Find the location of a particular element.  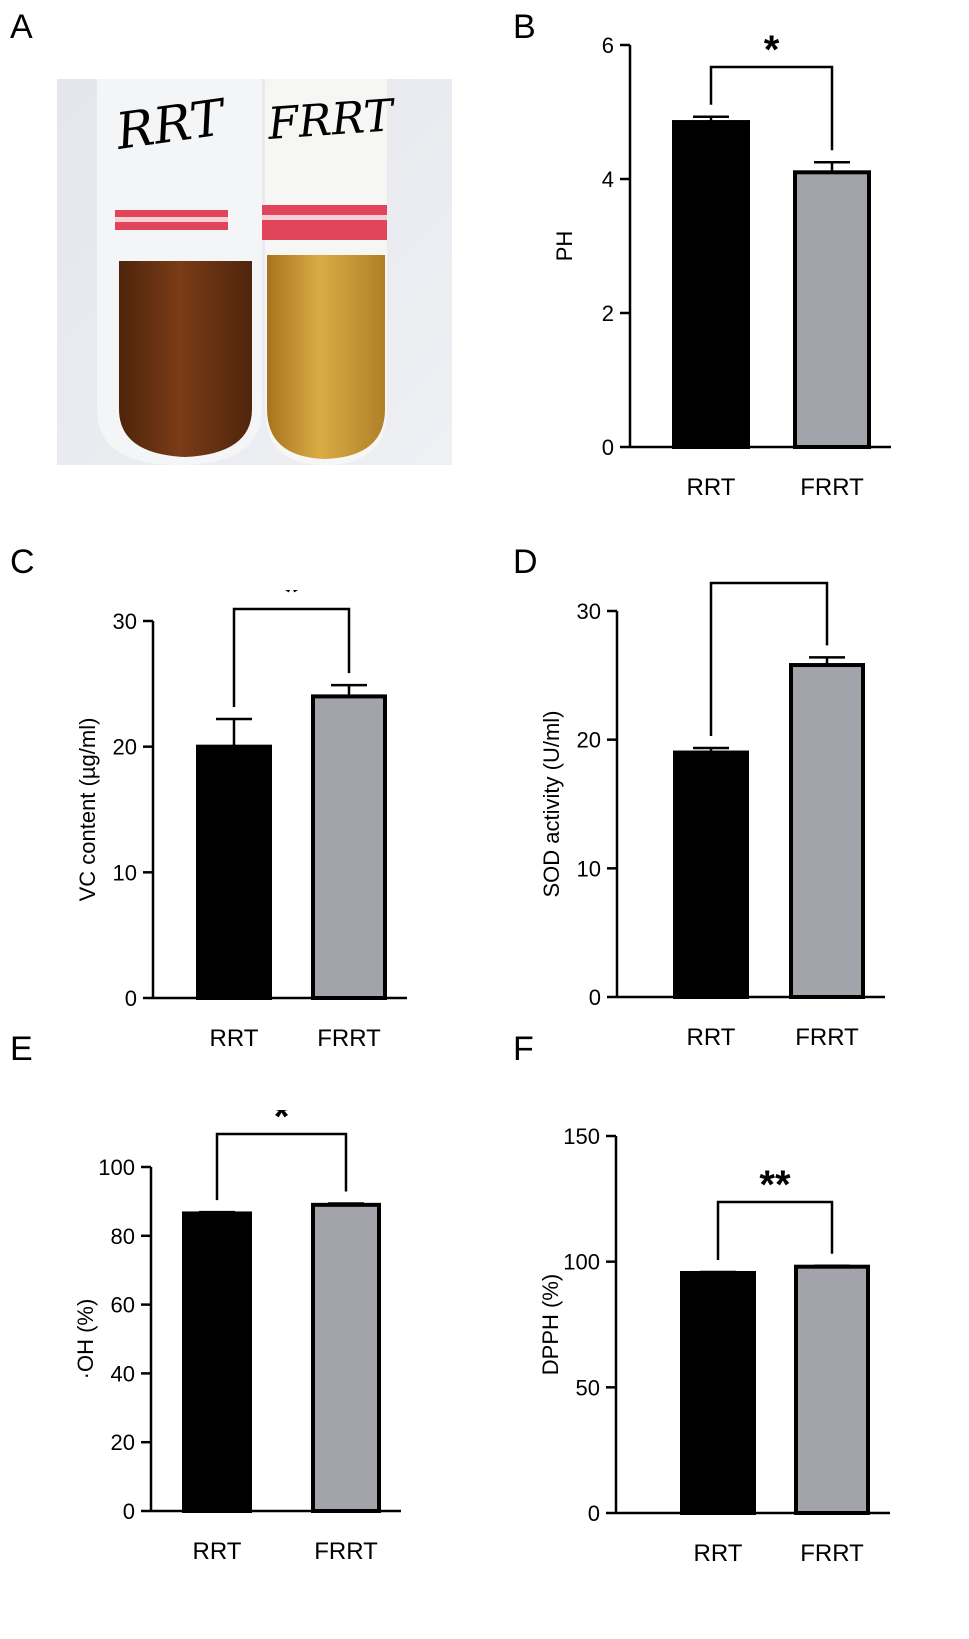

sod-activity-chart: 0 10 20 30 SOD activity (U/ml) RRT FRRT *** is located at coordinates (712, 810).